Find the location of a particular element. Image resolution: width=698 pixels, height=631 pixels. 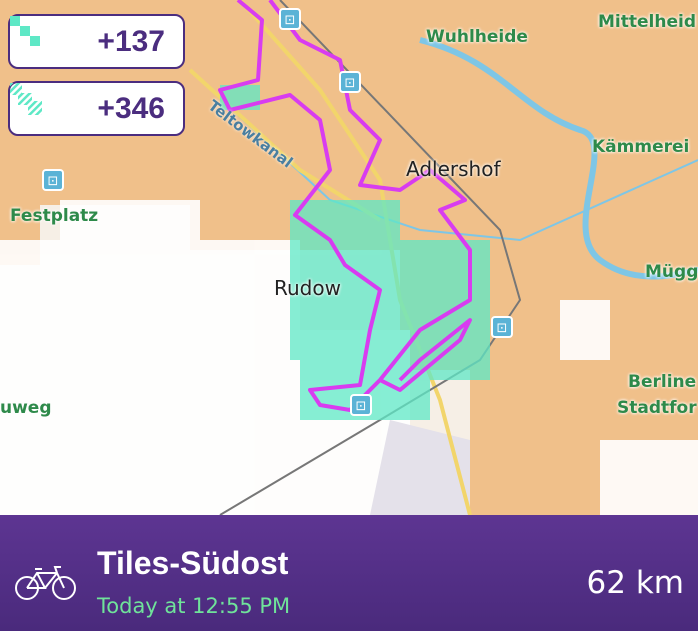

new-tiles-badge: +137 is located at coordinates (96, 41).